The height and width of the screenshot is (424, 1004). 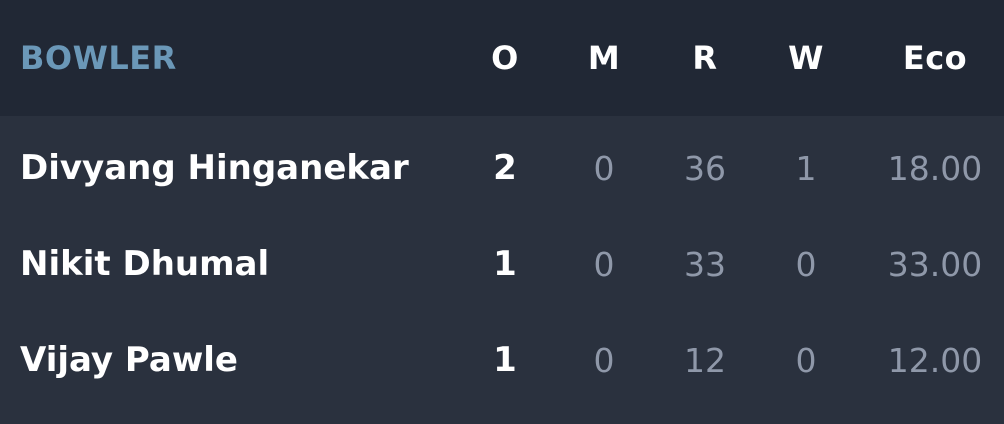 I want to click on economy-value: 18.00, so click(x=935, y=168).